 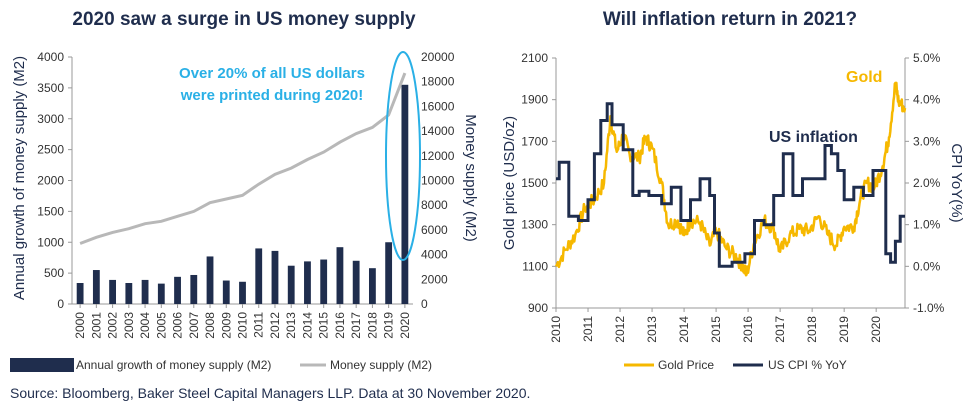 I want to click on right-y2-tick-label: 0.0%, so click(x=927, y=266).